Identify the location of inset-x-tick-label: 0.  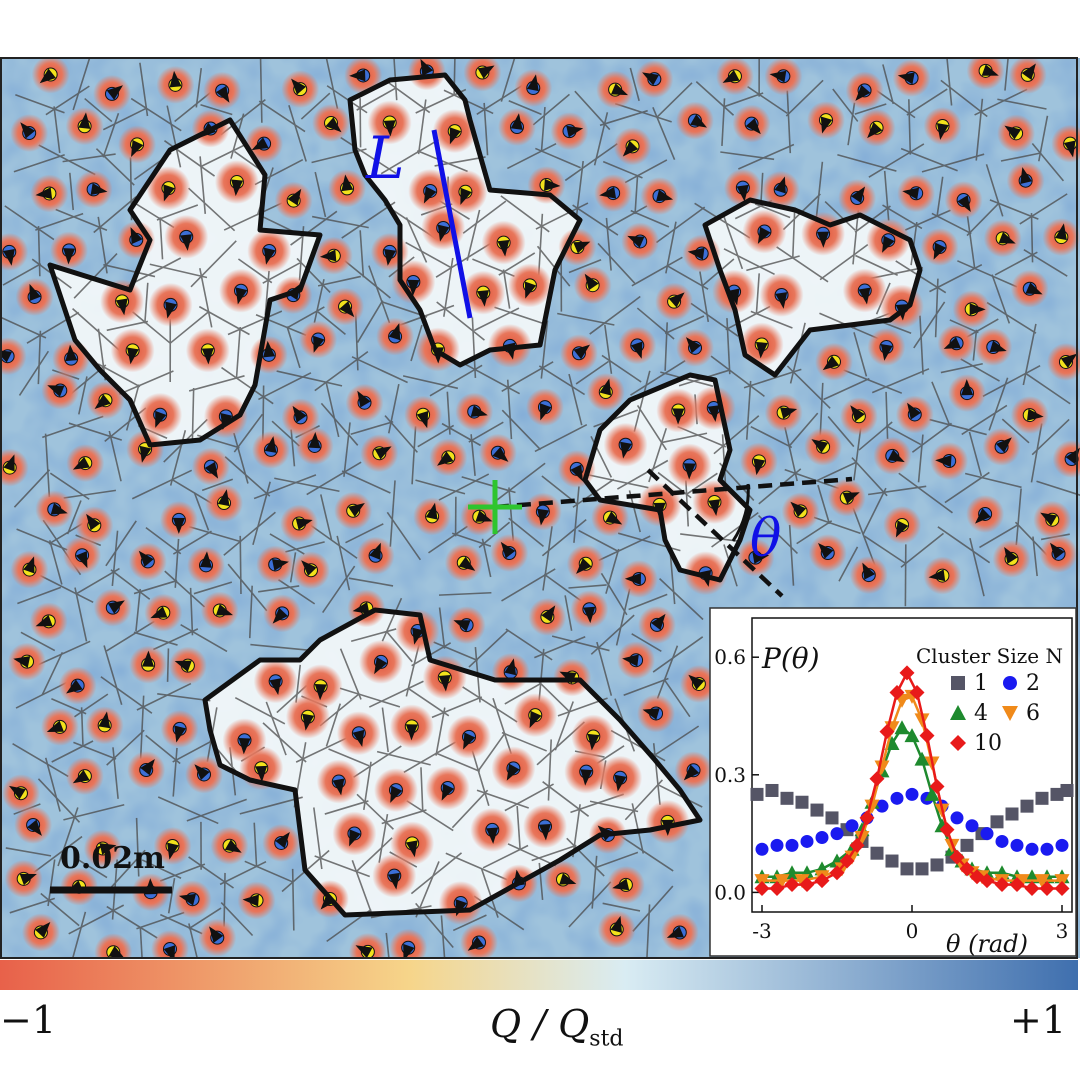
(912, 931).